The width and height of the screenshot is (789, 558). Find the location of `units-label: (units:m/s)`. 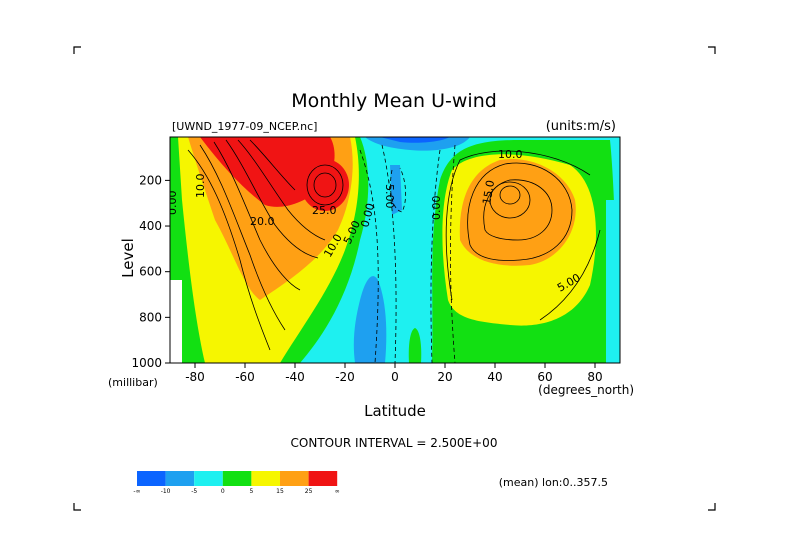

units-label: (units:m/s) is located at coordinates (581, 126).